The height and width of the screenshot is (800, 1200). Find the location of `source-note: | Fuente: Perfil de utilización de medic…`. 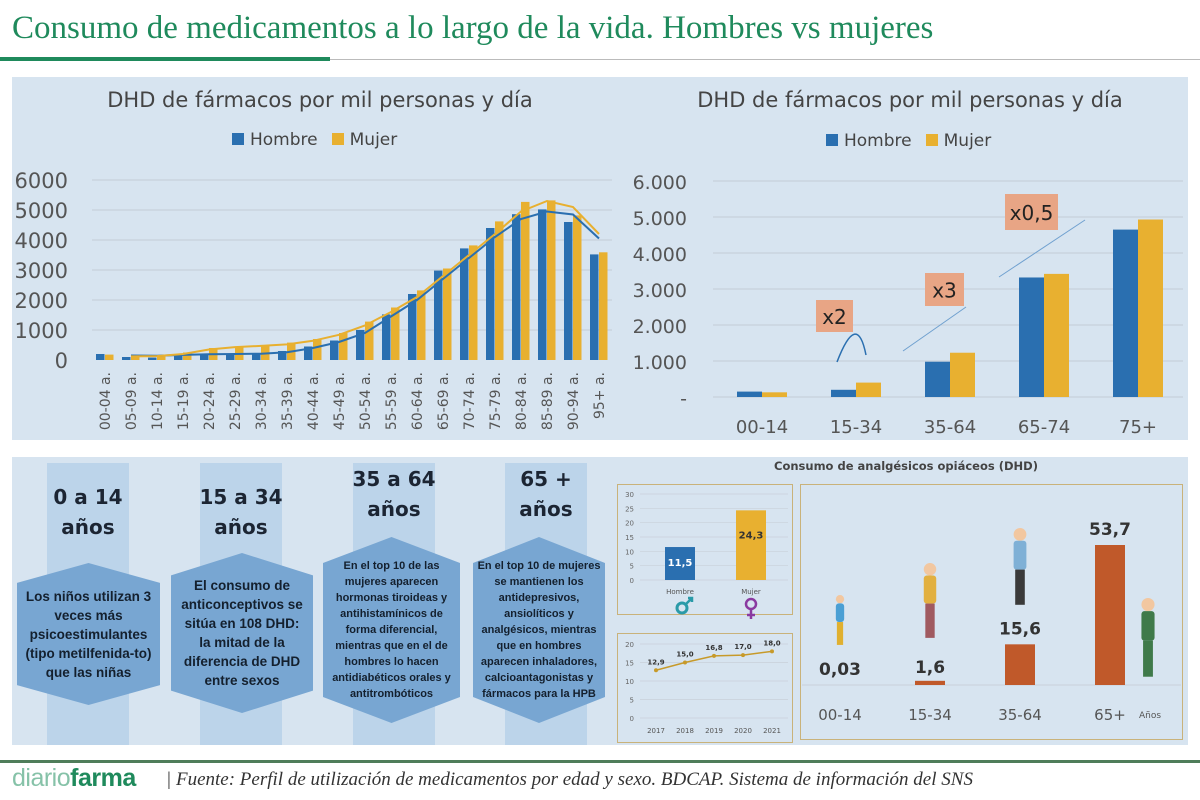

source-note: | Fuente: Perfil de utilización de medic… is located at coordinates (569, 779).